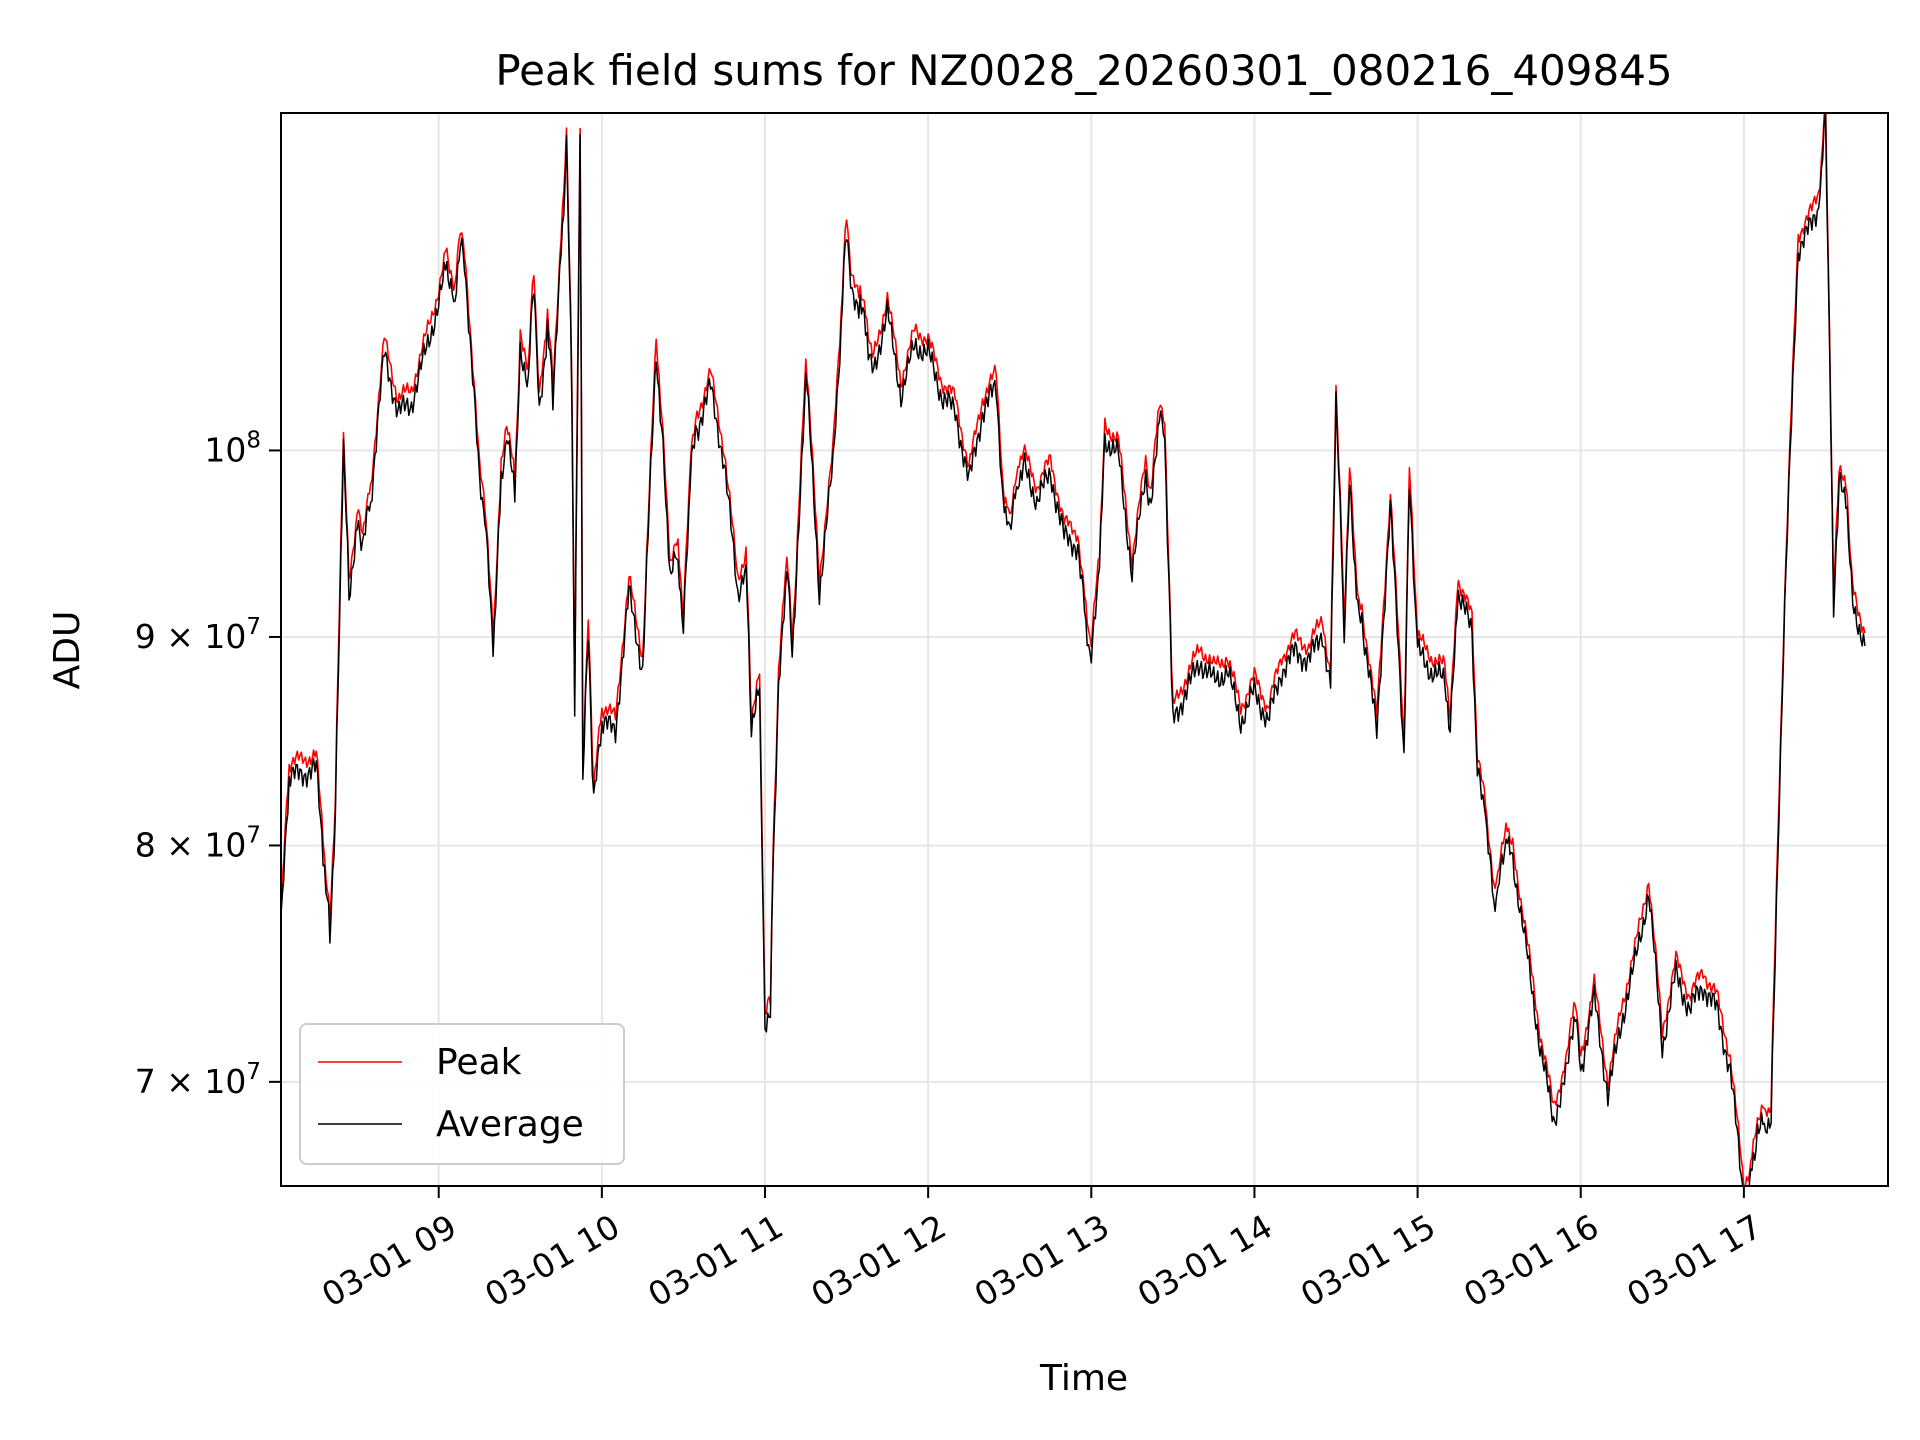 The height and width of the screenshot is (1440, 1920). I want to click on x-axis-title: Time, so click(1083, 1378).